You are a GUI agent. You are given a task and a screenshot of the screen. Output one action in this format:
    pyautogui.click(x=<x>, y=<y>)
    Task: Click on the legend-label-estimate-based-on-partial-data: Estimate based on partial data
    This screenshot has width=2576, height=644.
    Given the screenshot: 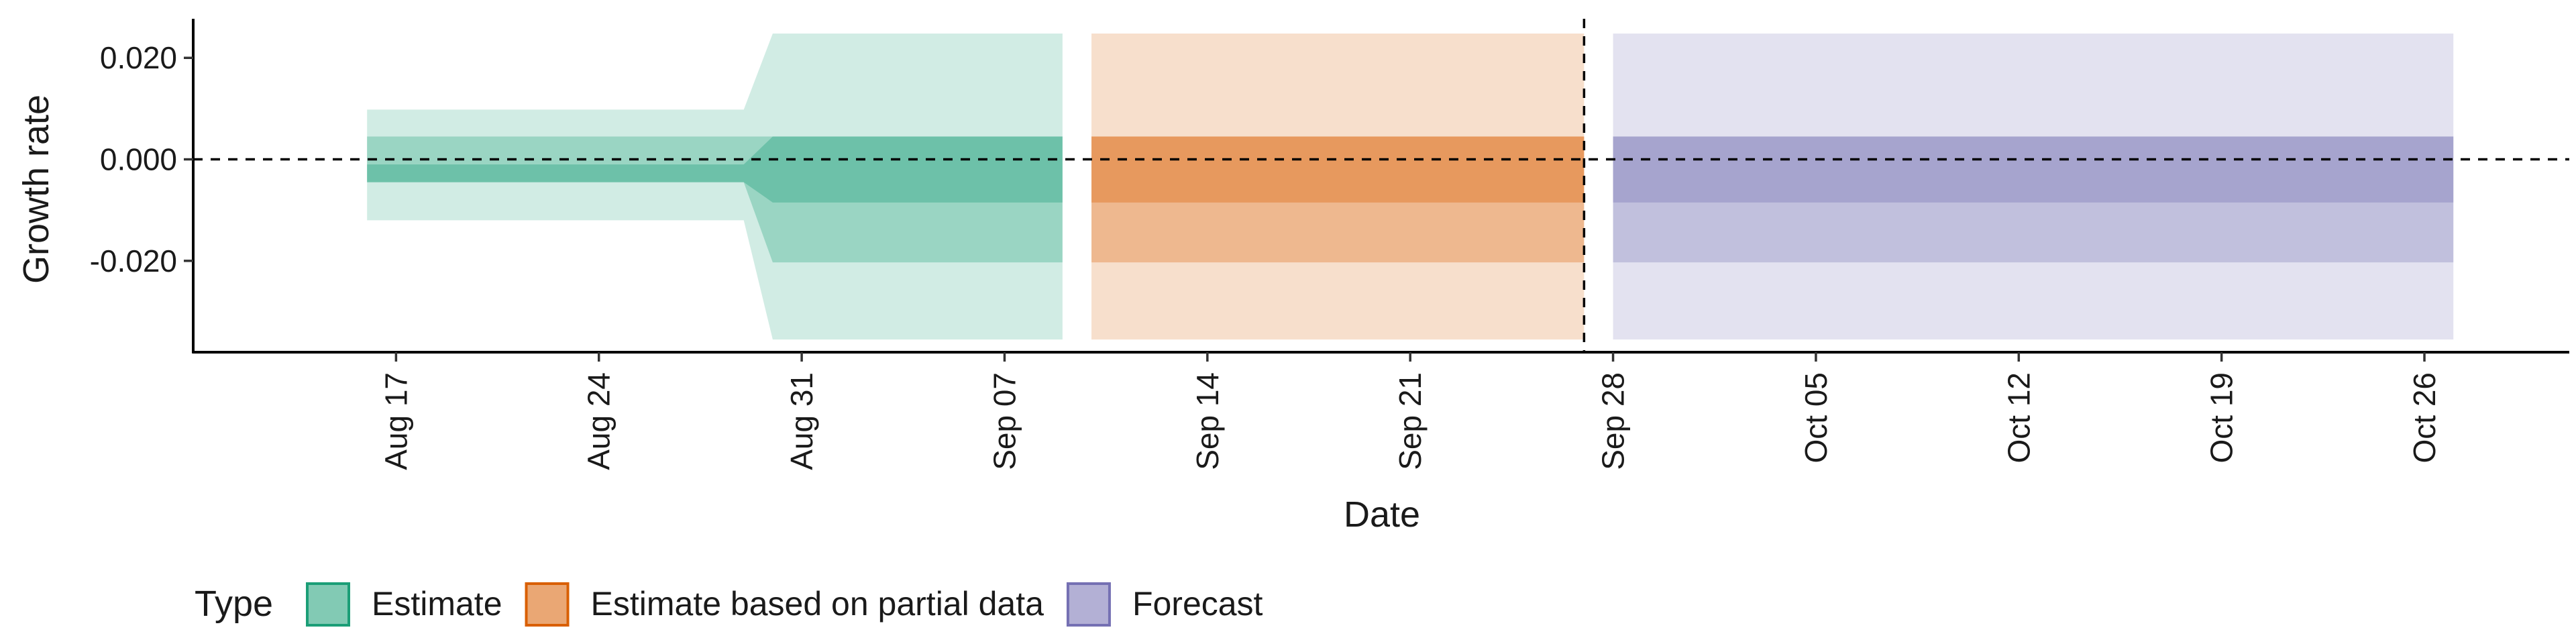 What is the action you would take?
    pyautogui.click(x=817, y=604)
    